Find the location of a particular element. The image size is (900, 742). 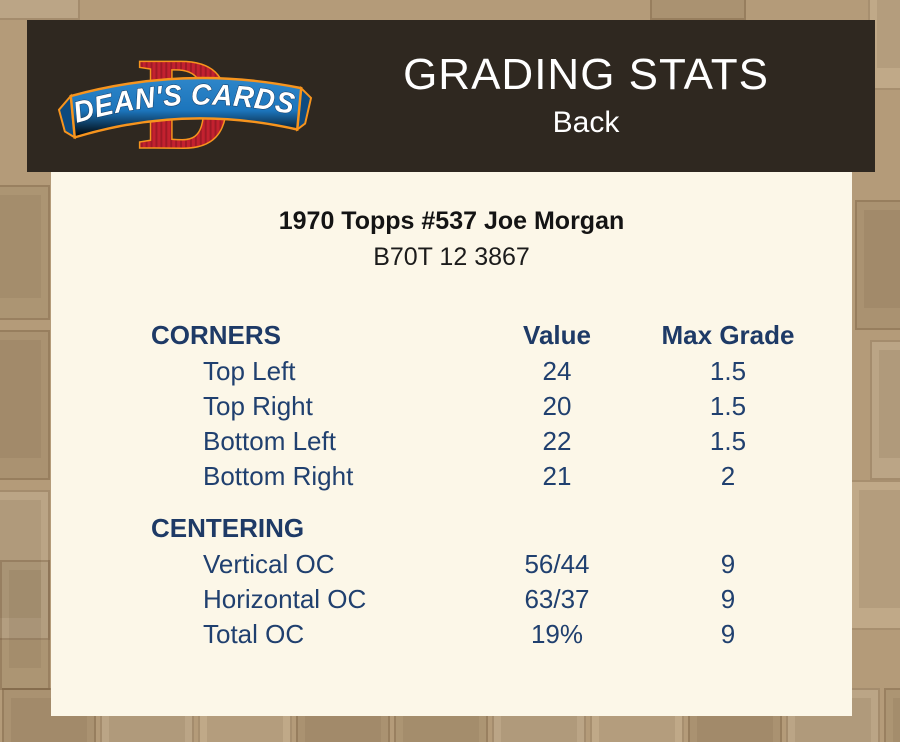

table-row-top-left: Top Left 24 1.5 is located at coordinates (501, 371).